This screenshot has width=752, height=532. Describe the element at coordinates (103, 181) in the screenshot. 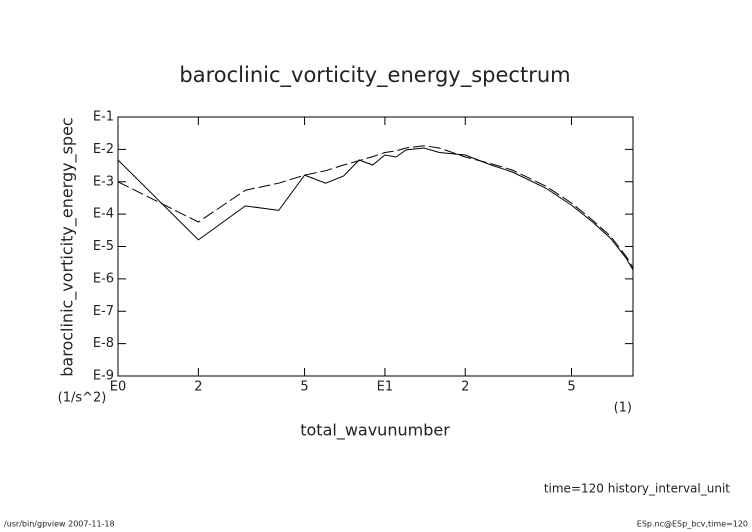

I see `y-tick-label: E-3` at that location.